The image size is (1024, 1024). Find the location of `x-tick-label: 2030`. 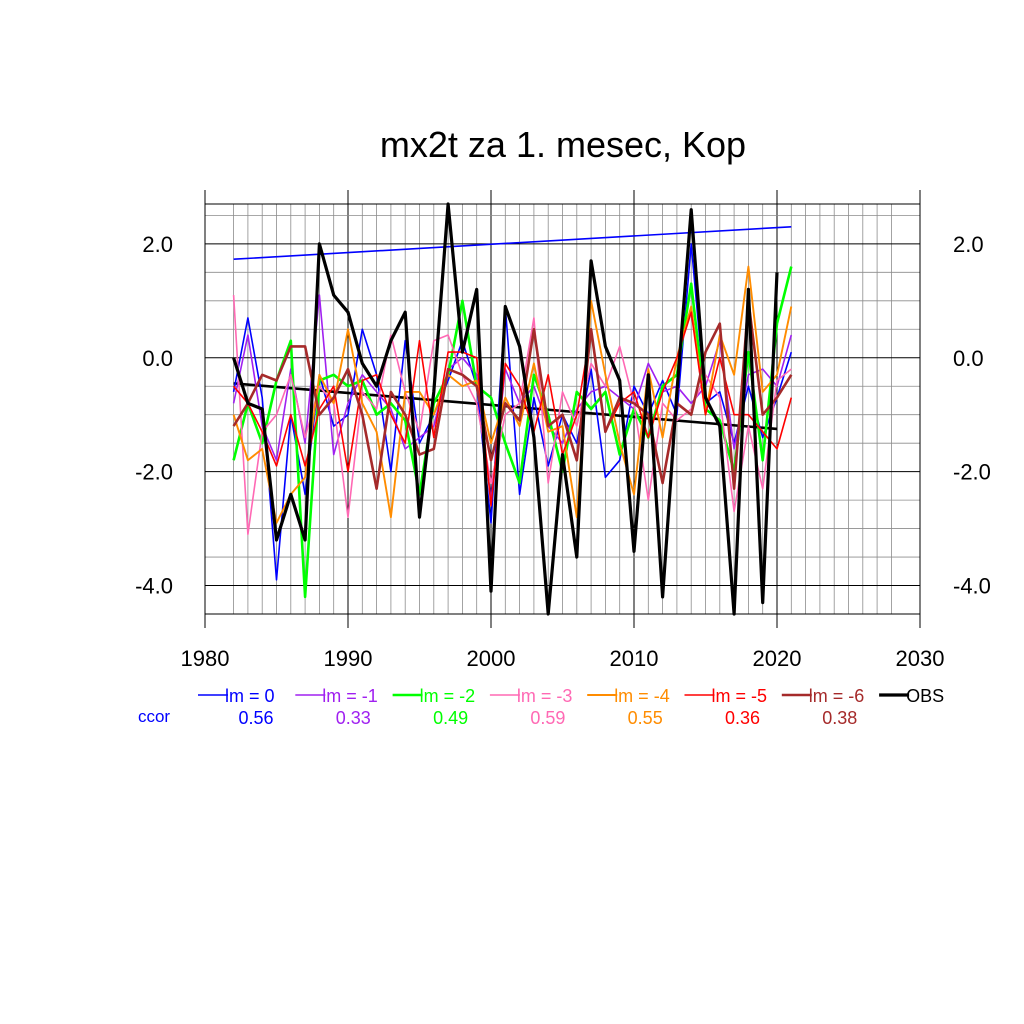

x-tick-label: 2030 is located at coordinates (920, 658).